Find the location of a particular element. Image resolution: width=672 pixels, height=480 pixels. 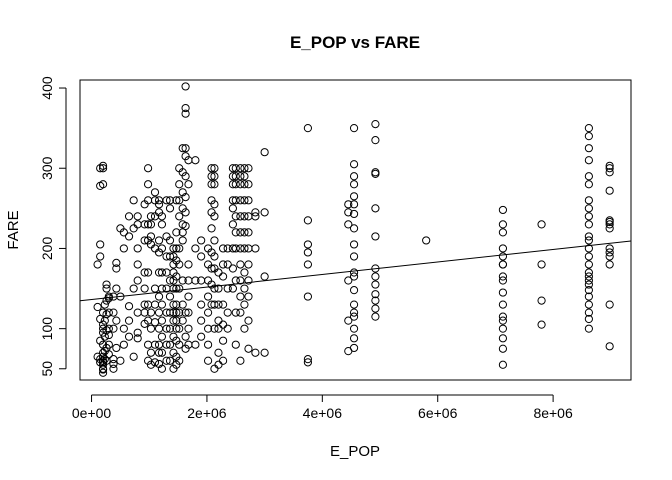

y-tick-label: 400 is located at coordinates (47, 88).